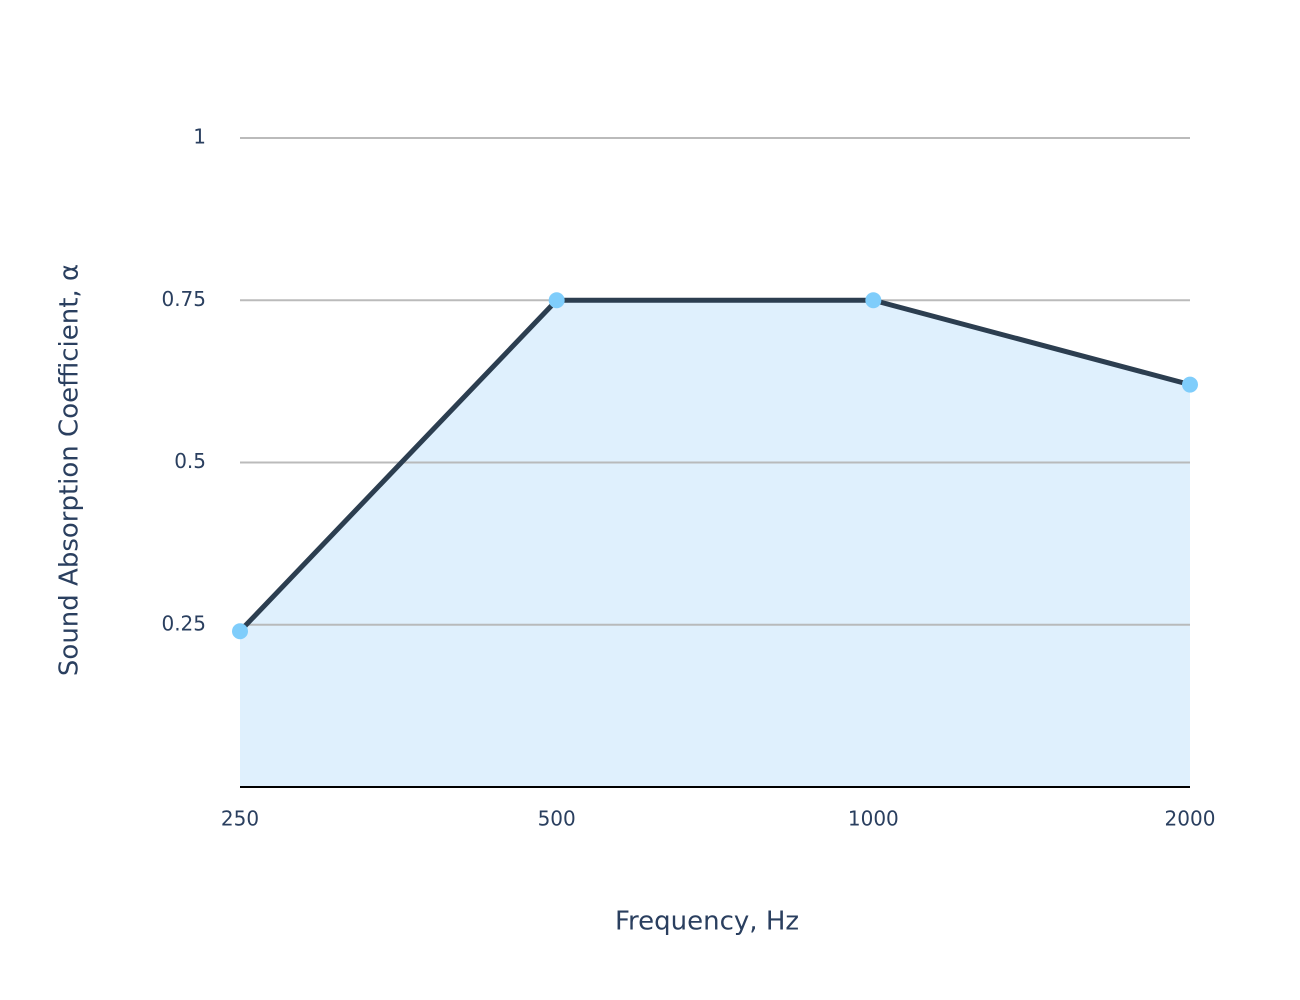  Describe the element at coordinates (240, 819) in the screenshot. I see `x-tick-label: 250` at that location.